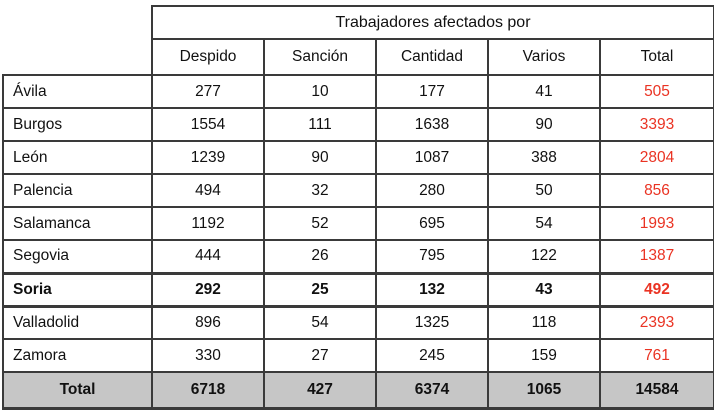  I want to click on col-header-total: Total, so click(656, 57).